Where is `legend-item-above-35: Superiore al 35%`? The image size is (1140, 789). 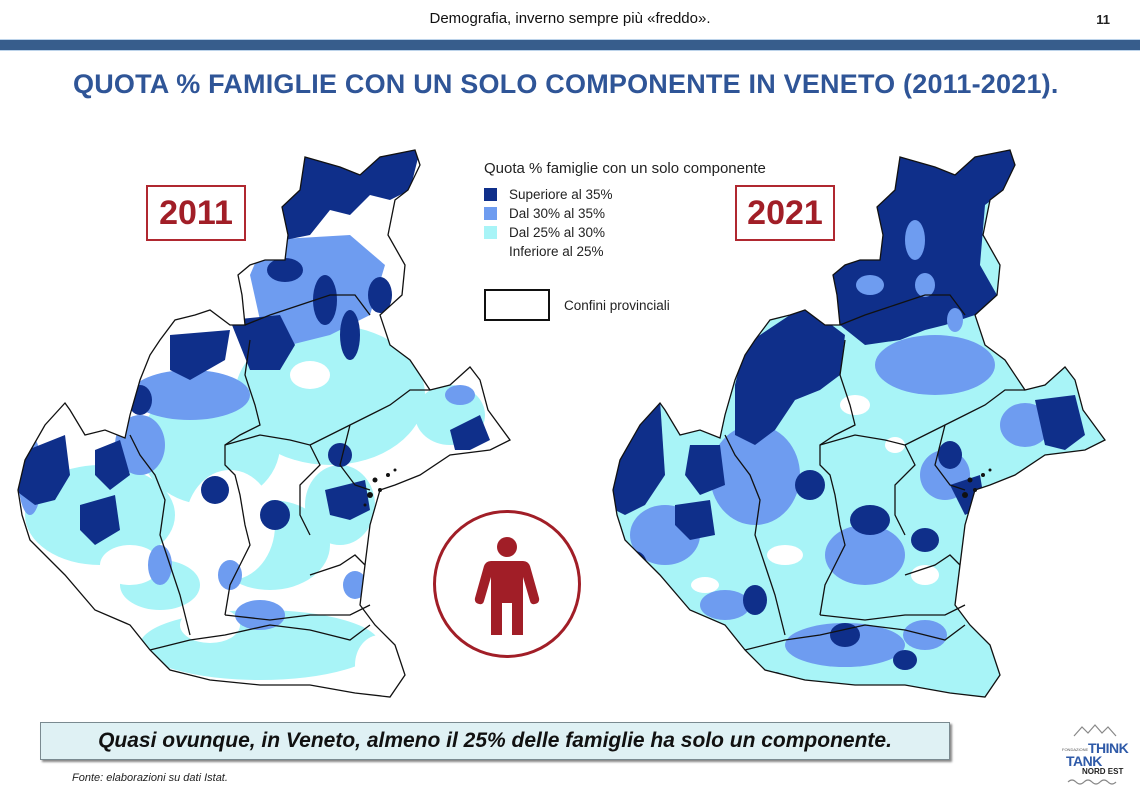 legend-item-above-35: Superiore al 35% is located at coordinates (625, 194).